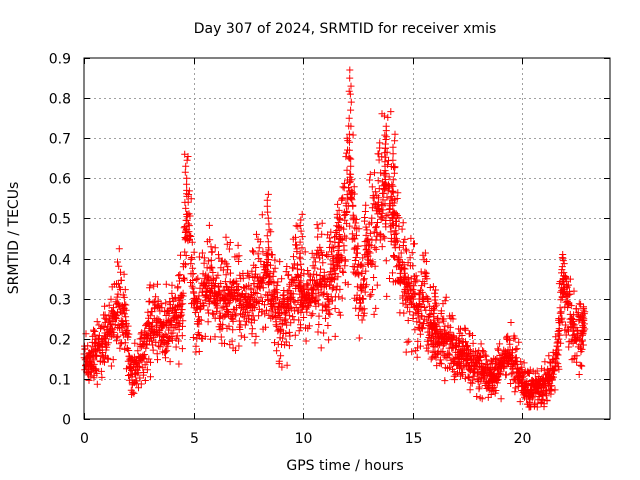  Describe the element at coordinates (14, 238) in the screenshot. I see `y-axis-label: SRMTID / TECUs` at that location.